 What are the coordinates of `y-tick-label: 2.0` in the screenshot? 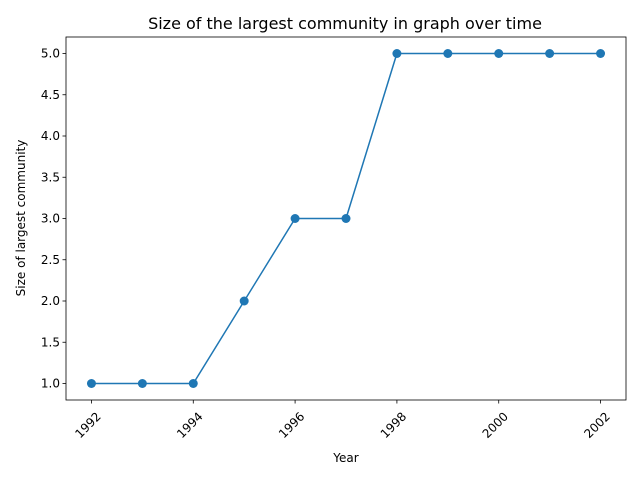 It's located at (50, 301).